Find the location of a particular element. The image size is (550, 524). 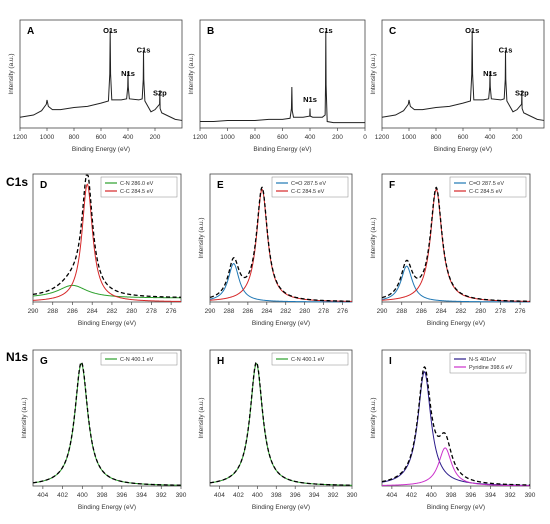

x-tick-label-e: 278 is located at coordinates (323, 311).